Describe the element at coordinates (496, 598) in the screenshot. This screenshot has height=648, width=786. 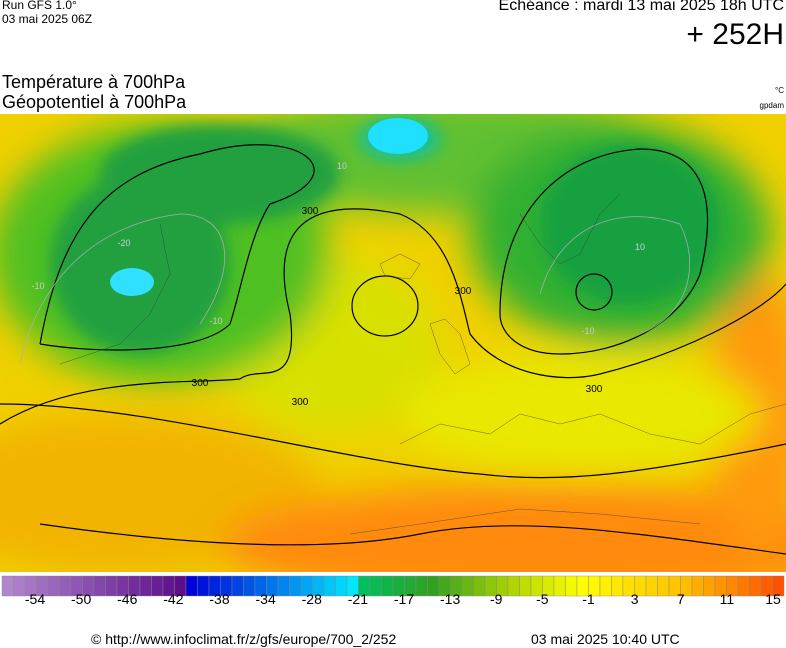
I see `legend-label: -9` at that location.